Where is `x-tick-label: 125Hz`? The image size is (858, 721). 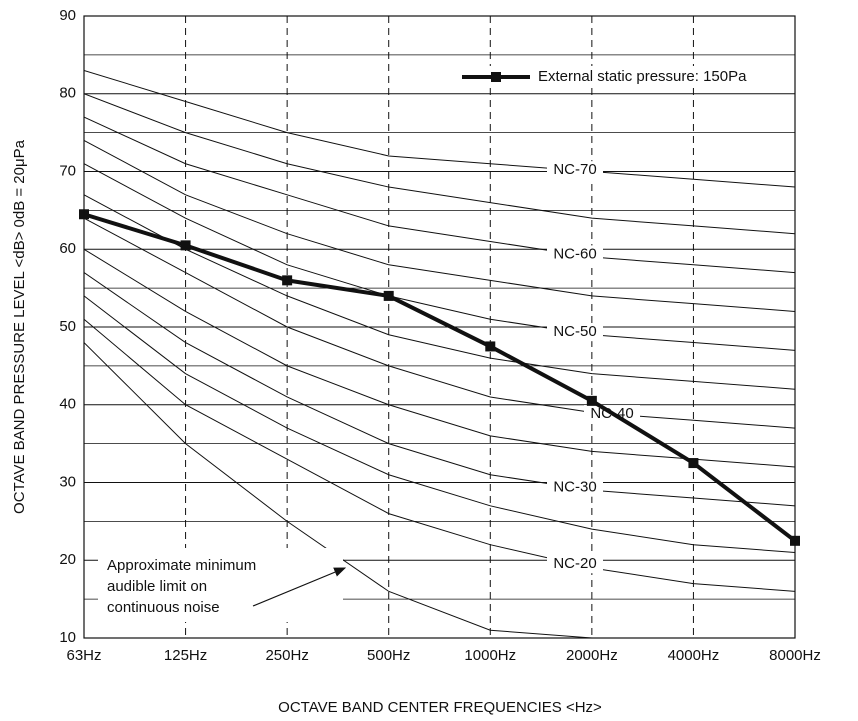 x-tick-label: 125Hz is located at coordinates (185, 655).